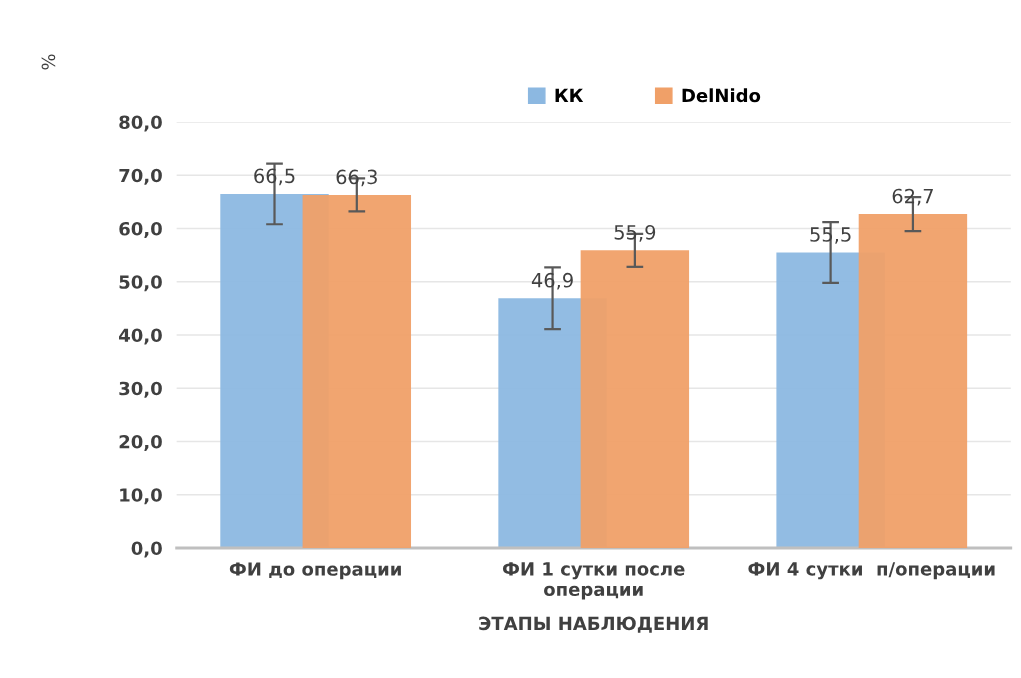 Image resolution: width=1021 pixels, height=678 pixels. I want to click on y-tick-label: 70,0, so click(140, 176).